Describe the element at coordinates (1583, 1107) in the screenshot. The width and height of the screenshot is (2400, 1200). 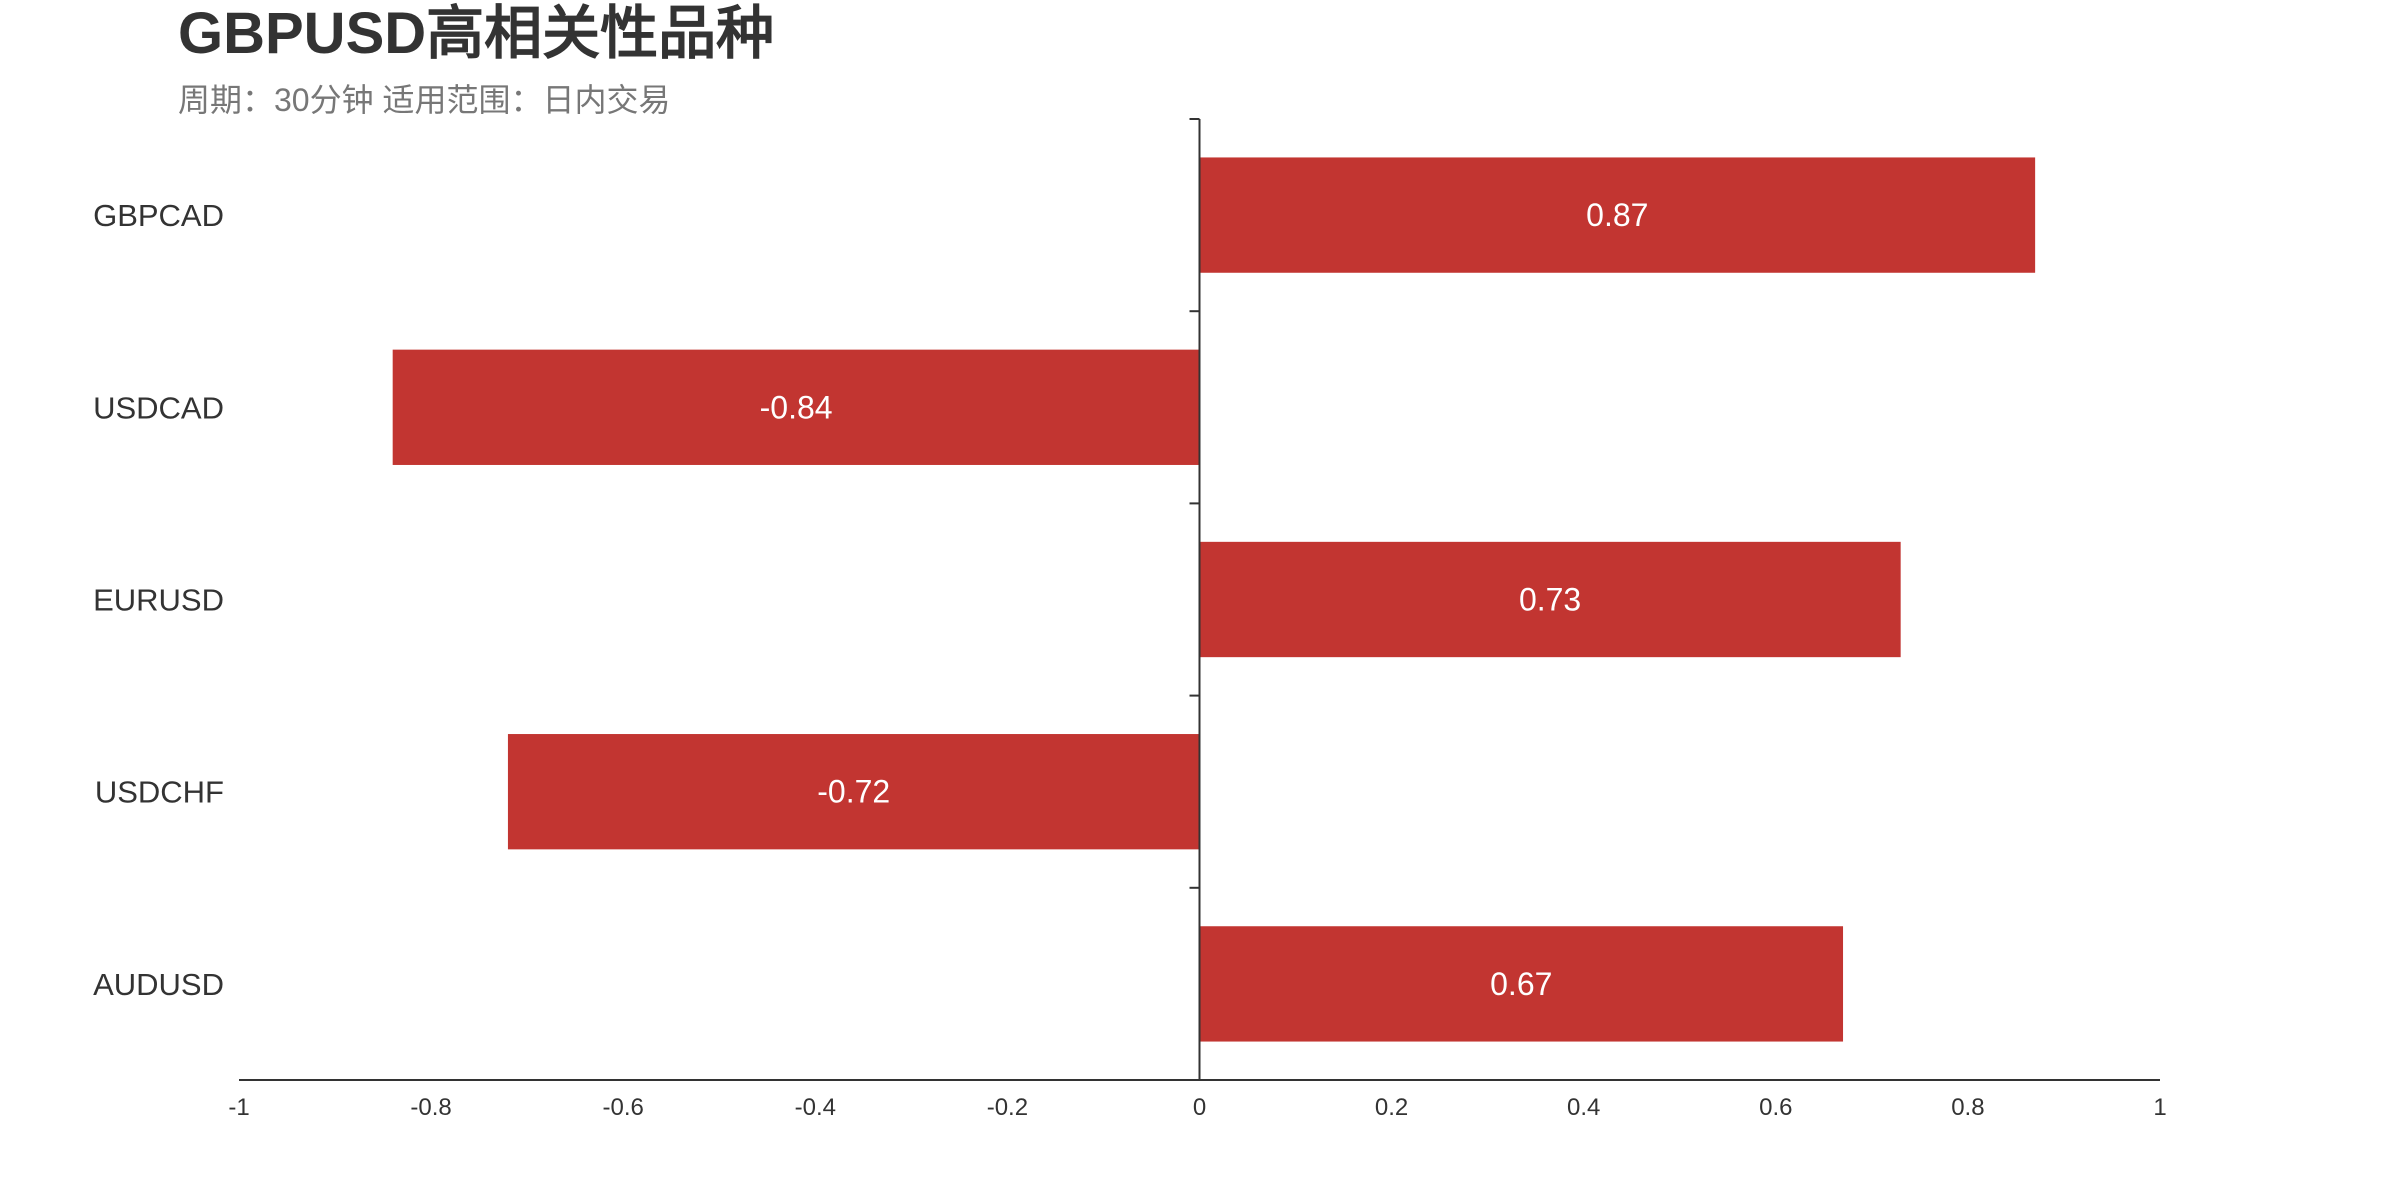
I see `x-tick-label: 0.4` at that location.